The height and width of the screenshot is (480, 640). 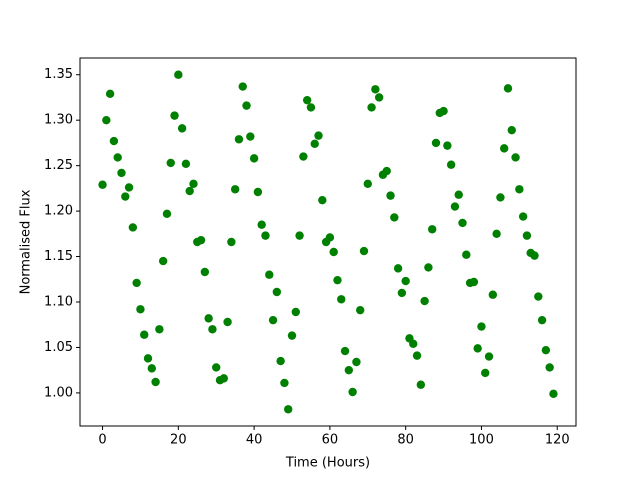 I want to click on x-tick-label: 120, so click(x=557, y=440).